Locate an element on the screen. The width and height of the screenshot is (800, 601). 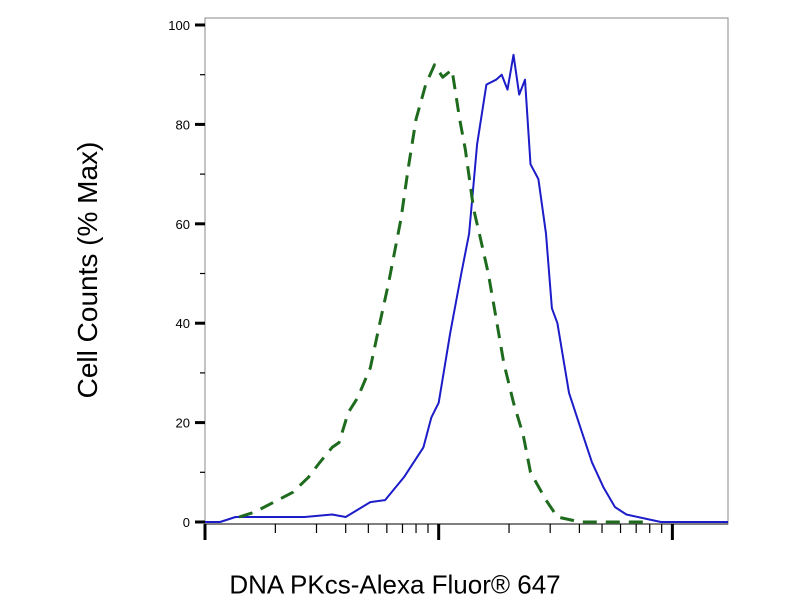
y-tick-label: 100 is located at coordinates (179, 25).